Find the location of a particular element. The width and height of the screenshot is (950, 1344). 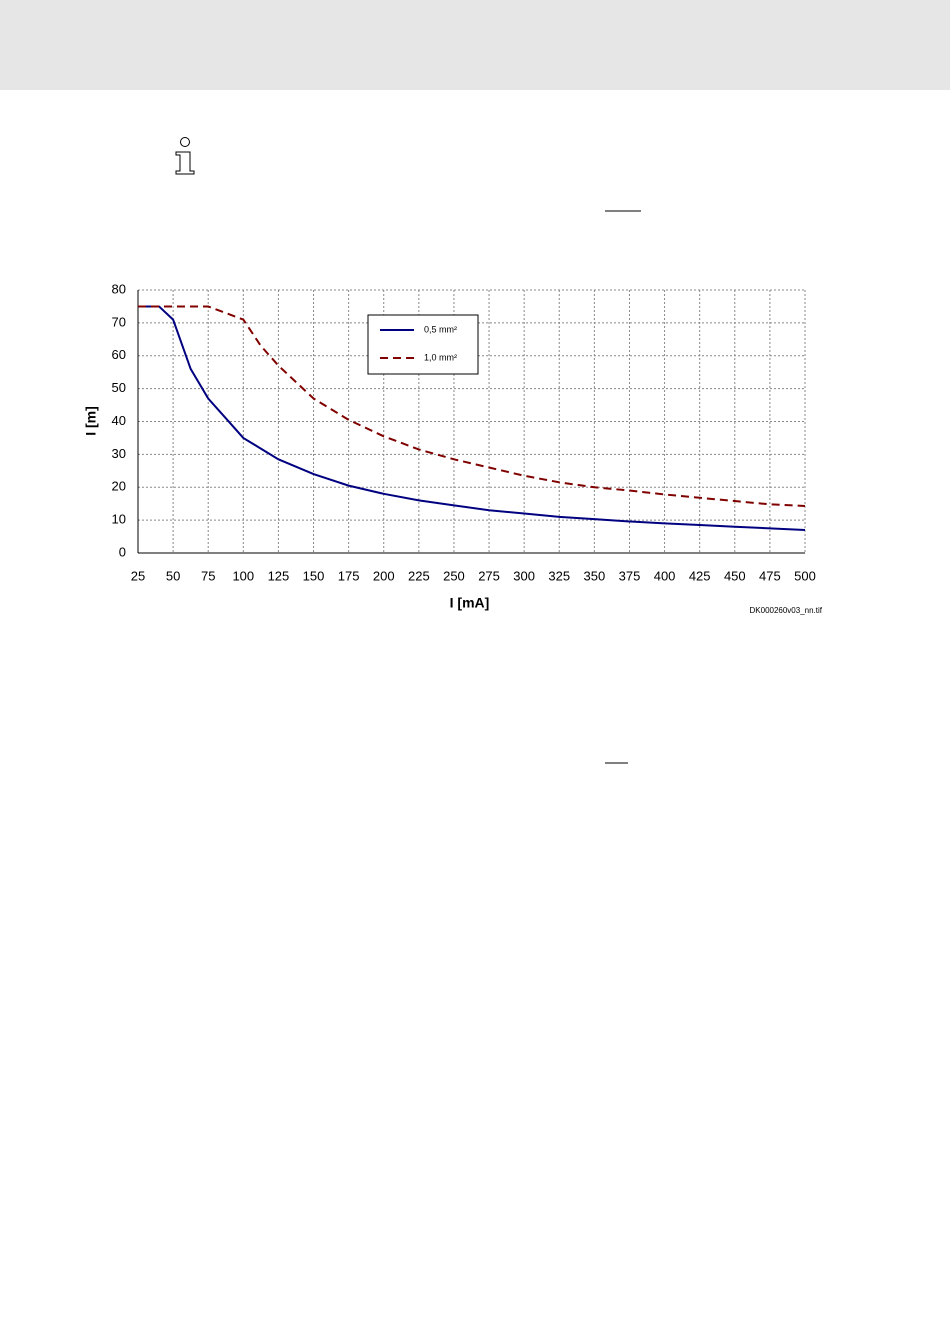

y-axis-label: I [m] is located at coordinates (91, 421).